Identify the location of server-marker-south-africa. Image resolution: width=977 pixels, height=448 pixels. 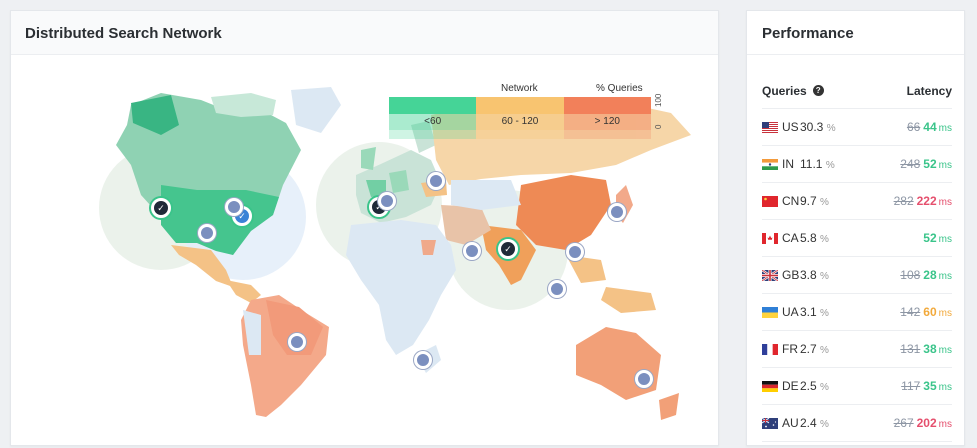
(423, 360).